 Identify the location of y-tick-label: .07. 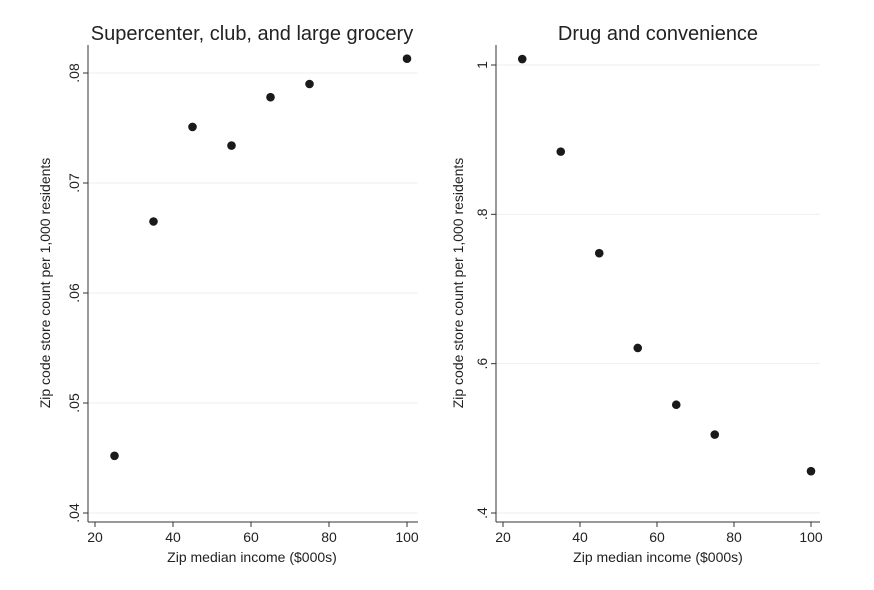
(74, 183).